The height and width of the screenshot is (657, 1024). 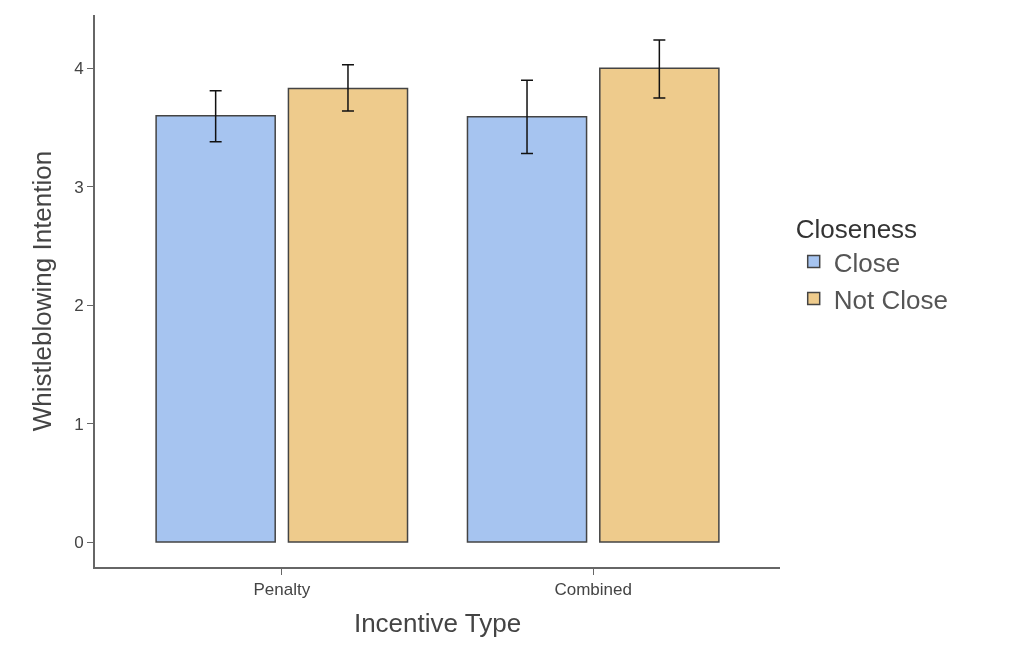 I want to click on y-tick-label: 0, so click(x=79, y=543).